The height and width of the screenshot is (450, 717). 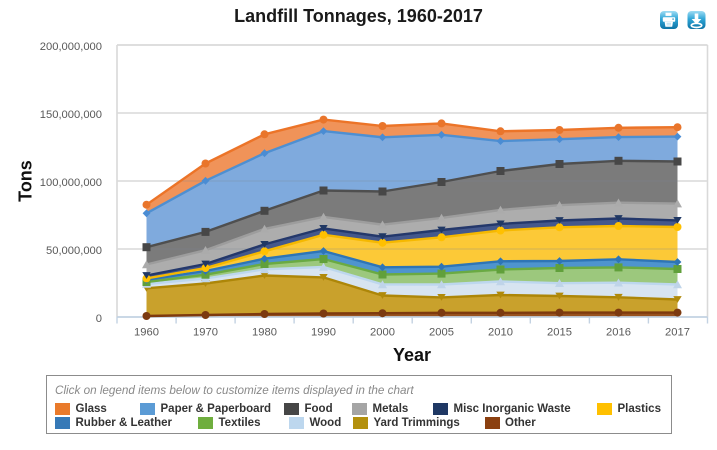 I want to click on svg-text: 2010, so click(x=500, y=333).